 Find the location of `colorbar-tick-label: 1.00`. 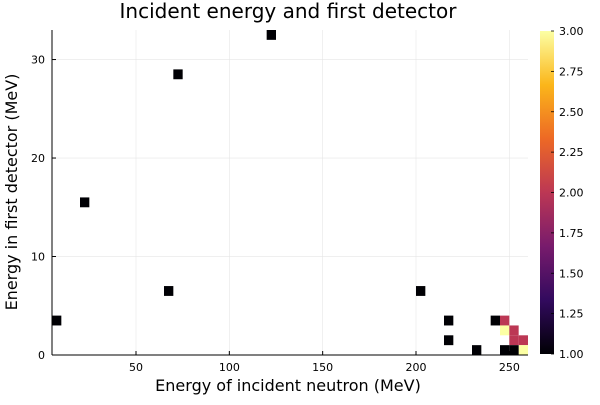

colorbar-tick-label: 1.00 is located at coordinates (571, 354).